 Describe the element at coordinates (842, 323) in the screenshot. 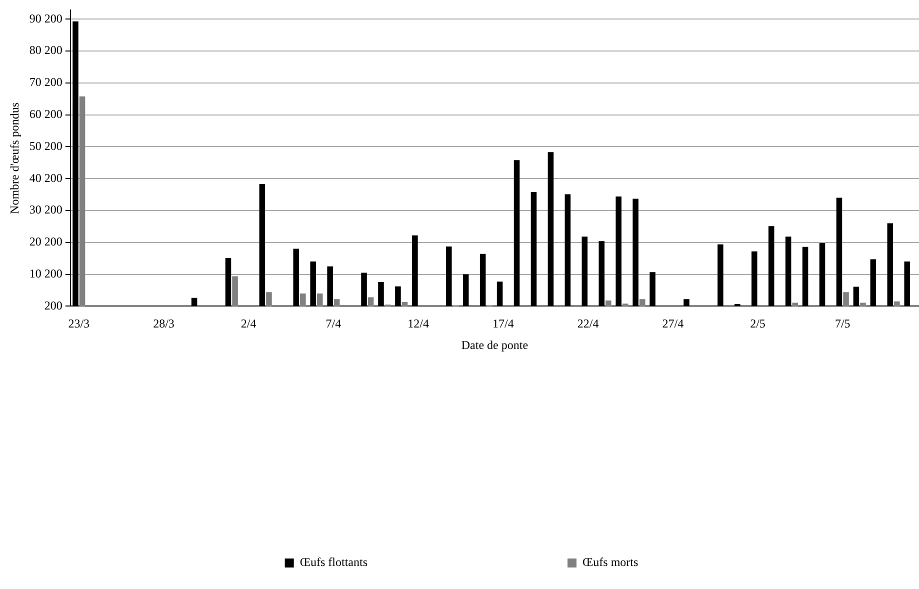

I see `x-tick-label: 7/5` at that location.